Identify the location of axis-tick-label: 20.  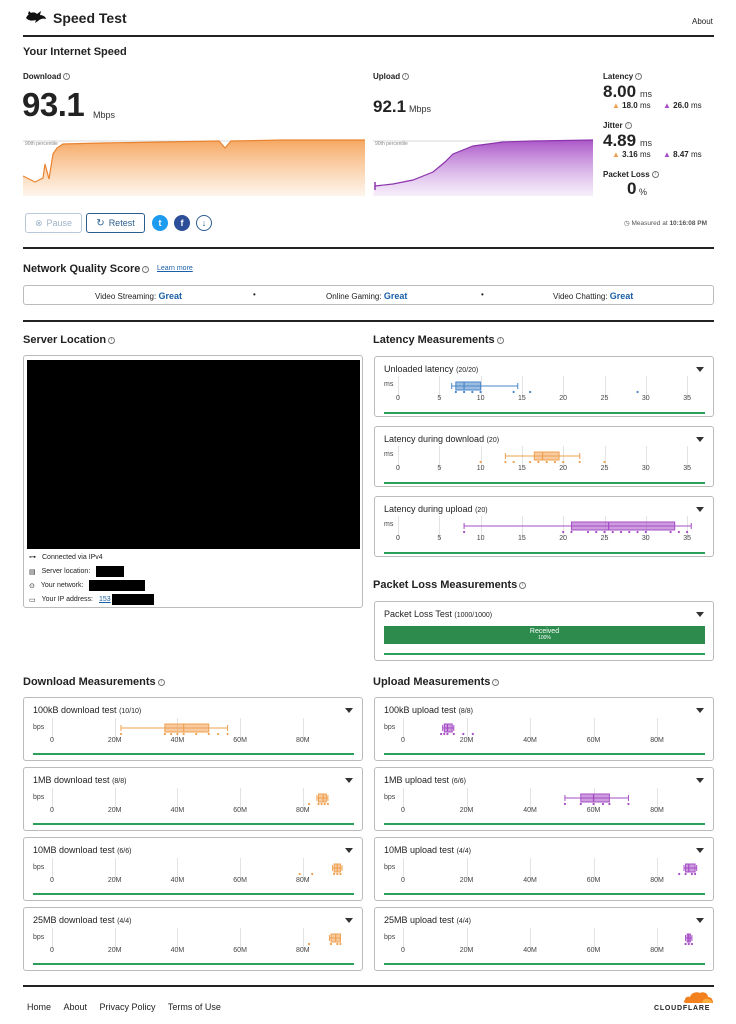
(563, 538).